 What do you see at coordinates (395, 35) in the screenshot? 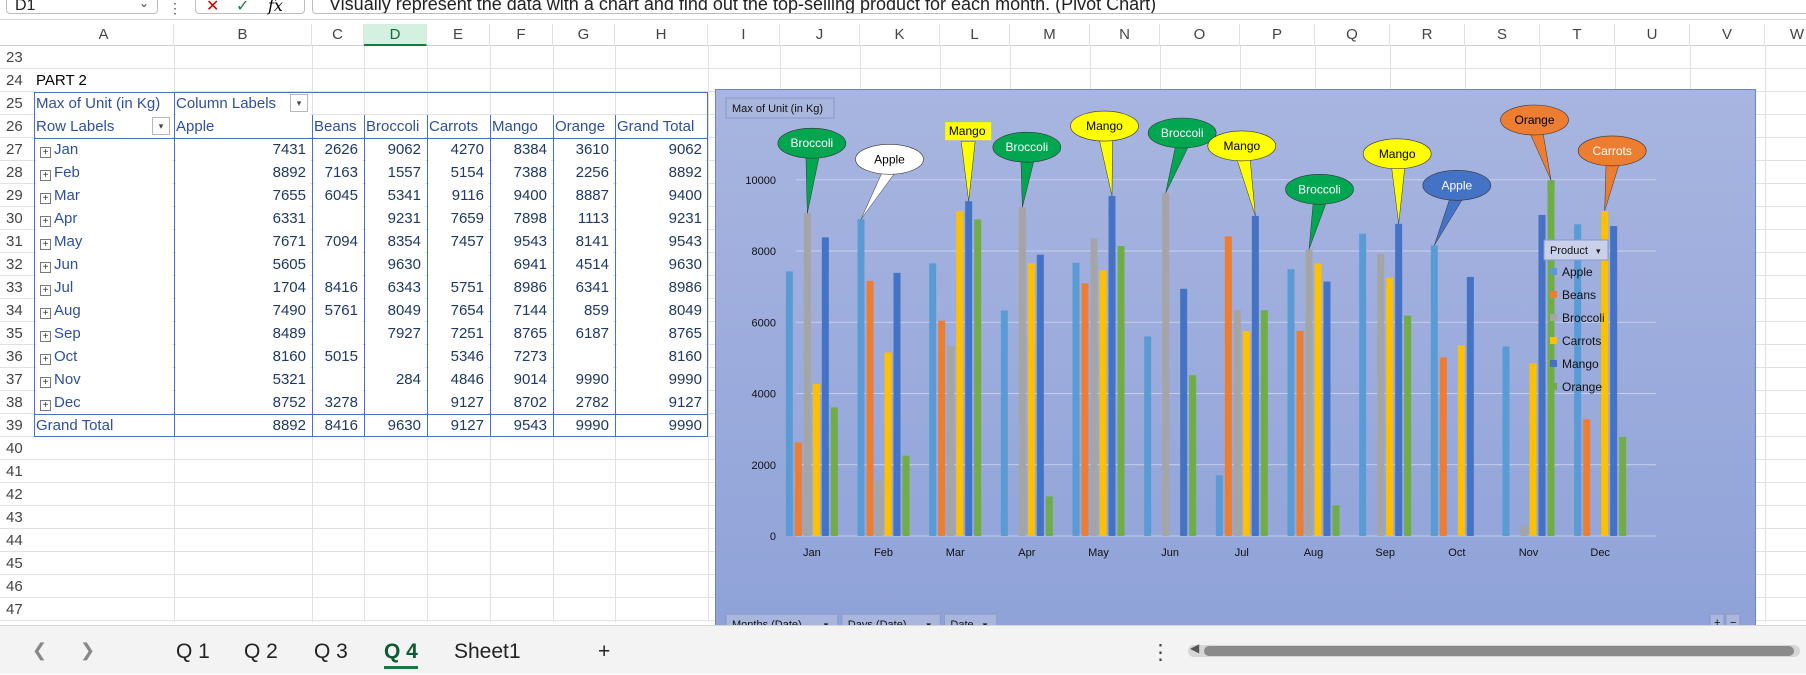
I see `column-header-D: D` at bounding box center [395, 35].